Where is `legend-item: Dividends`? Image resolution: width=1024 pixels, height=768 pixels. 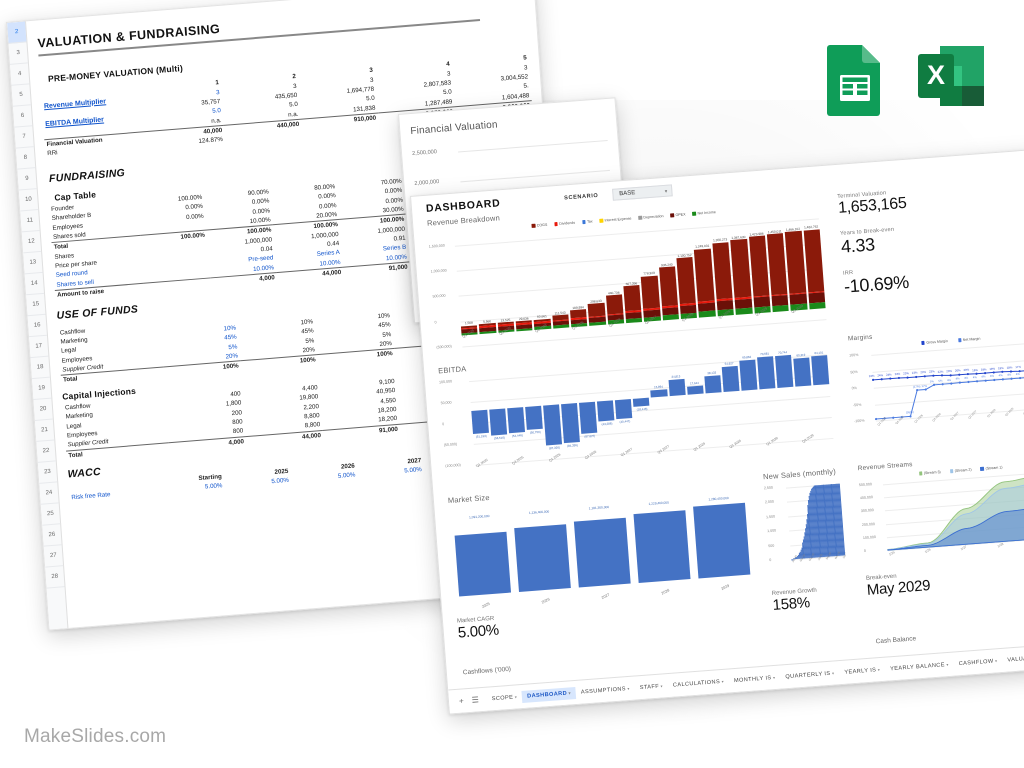
legend-item: Dividends is located at coordinates (564, 224).